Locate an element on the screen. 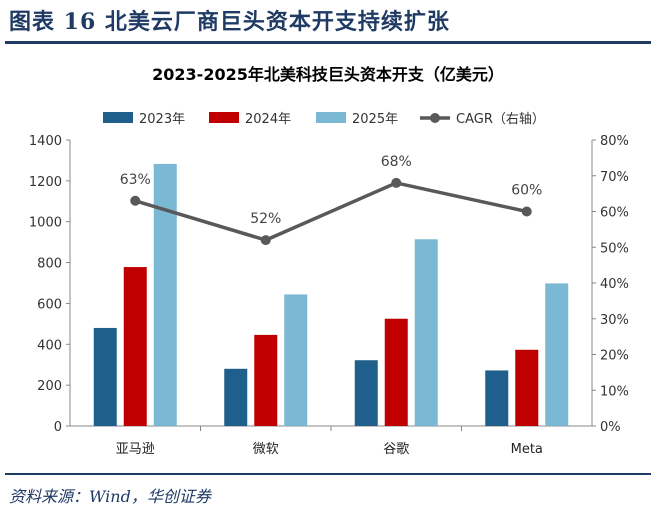 The image size is (656, 516). y-tick-label: 600 is located at coordinates (49, 304).